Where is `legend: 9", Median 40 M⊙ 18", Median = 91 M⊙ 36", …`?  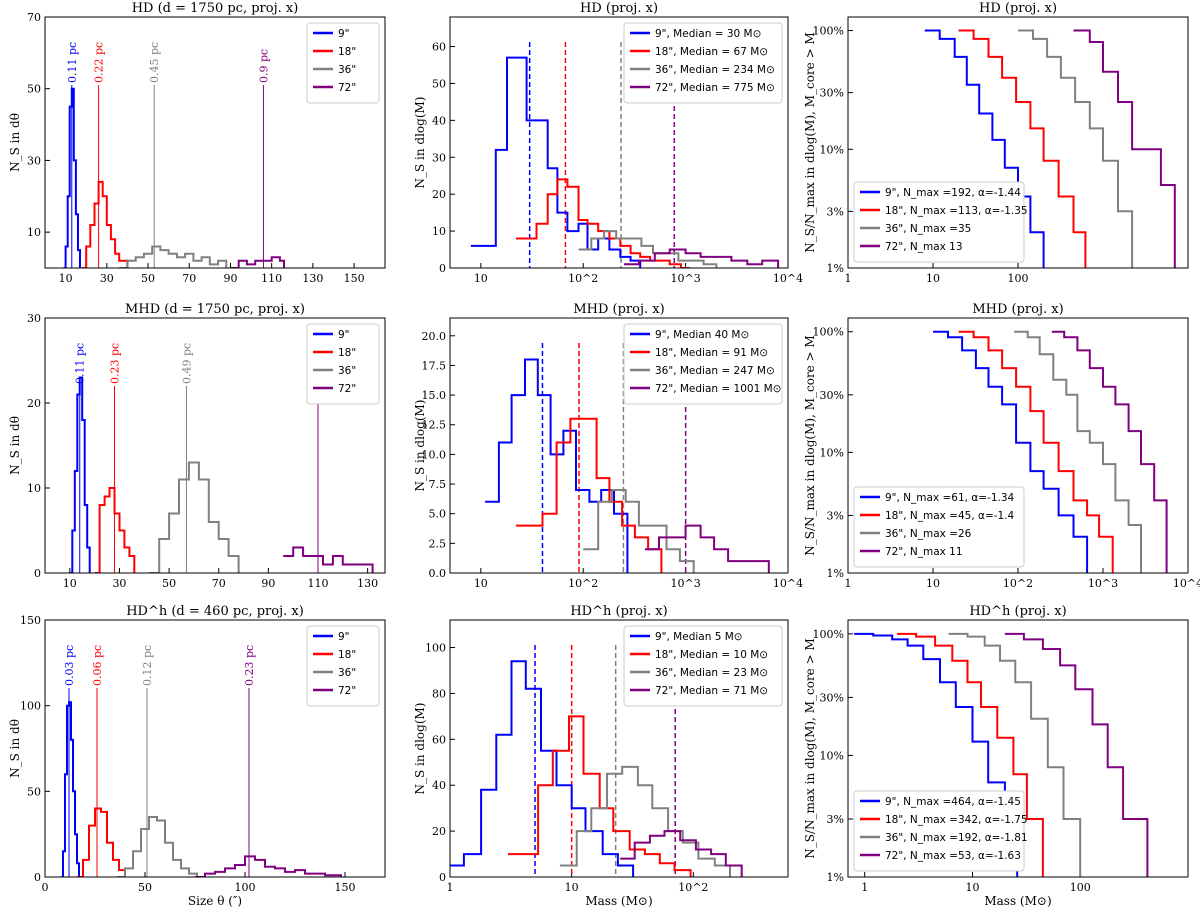 legend: 9", Median 40 M⊙ 18", Median = 91 M⊙ 36", … is located at coordinates (703, 364).